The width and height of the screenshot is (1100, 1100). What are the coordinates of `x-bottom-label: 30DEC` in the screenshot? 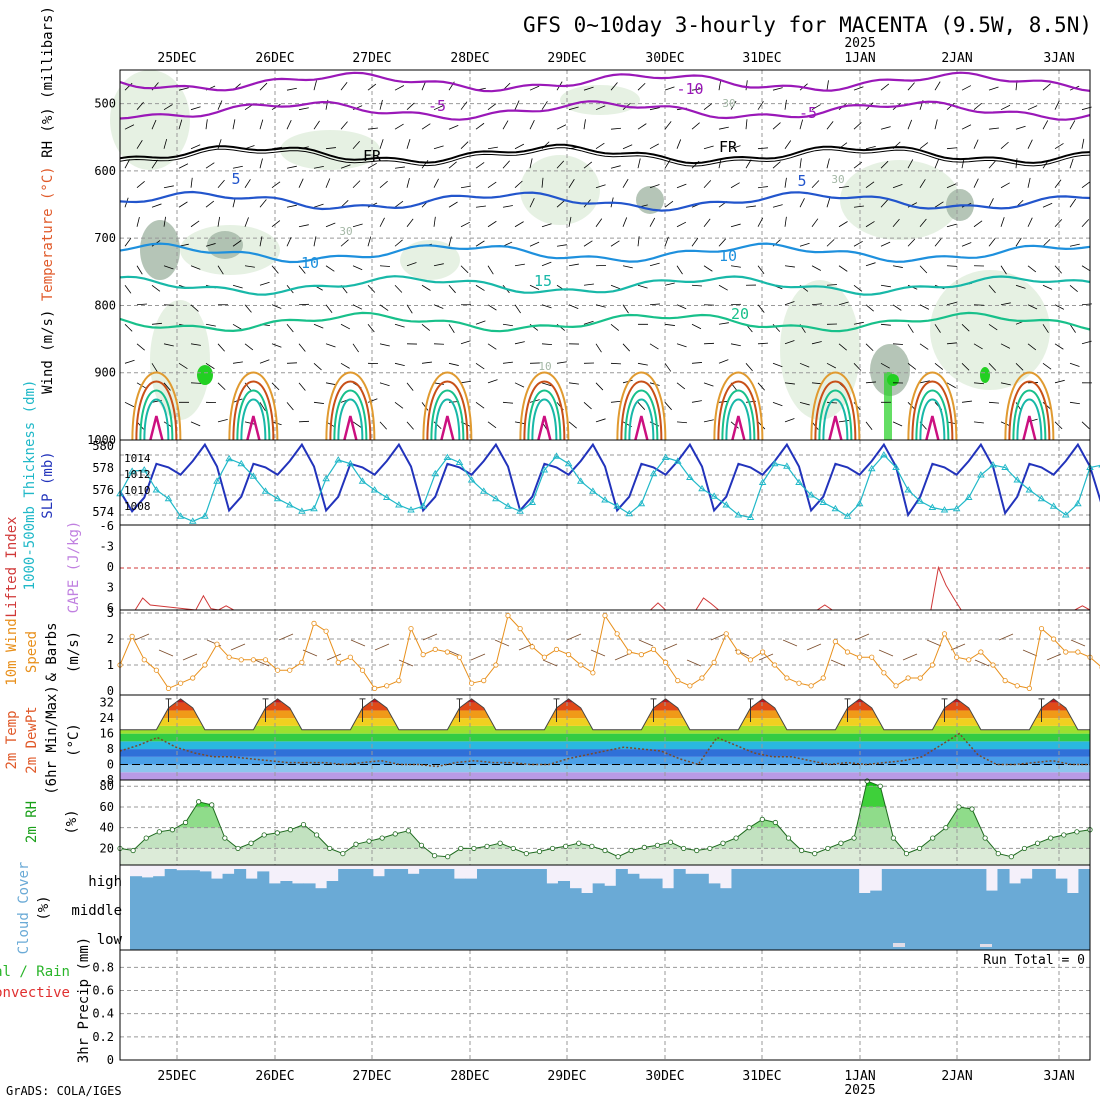 It's located at (664, 1076).